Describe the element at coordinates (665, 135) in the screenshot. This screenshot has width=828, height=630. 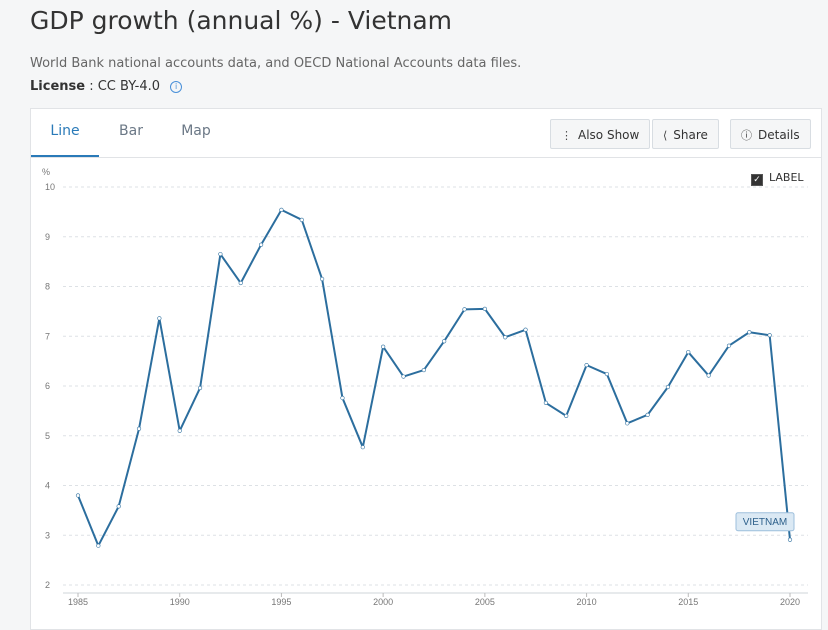
I see `share-icon: ⟨` at that location.